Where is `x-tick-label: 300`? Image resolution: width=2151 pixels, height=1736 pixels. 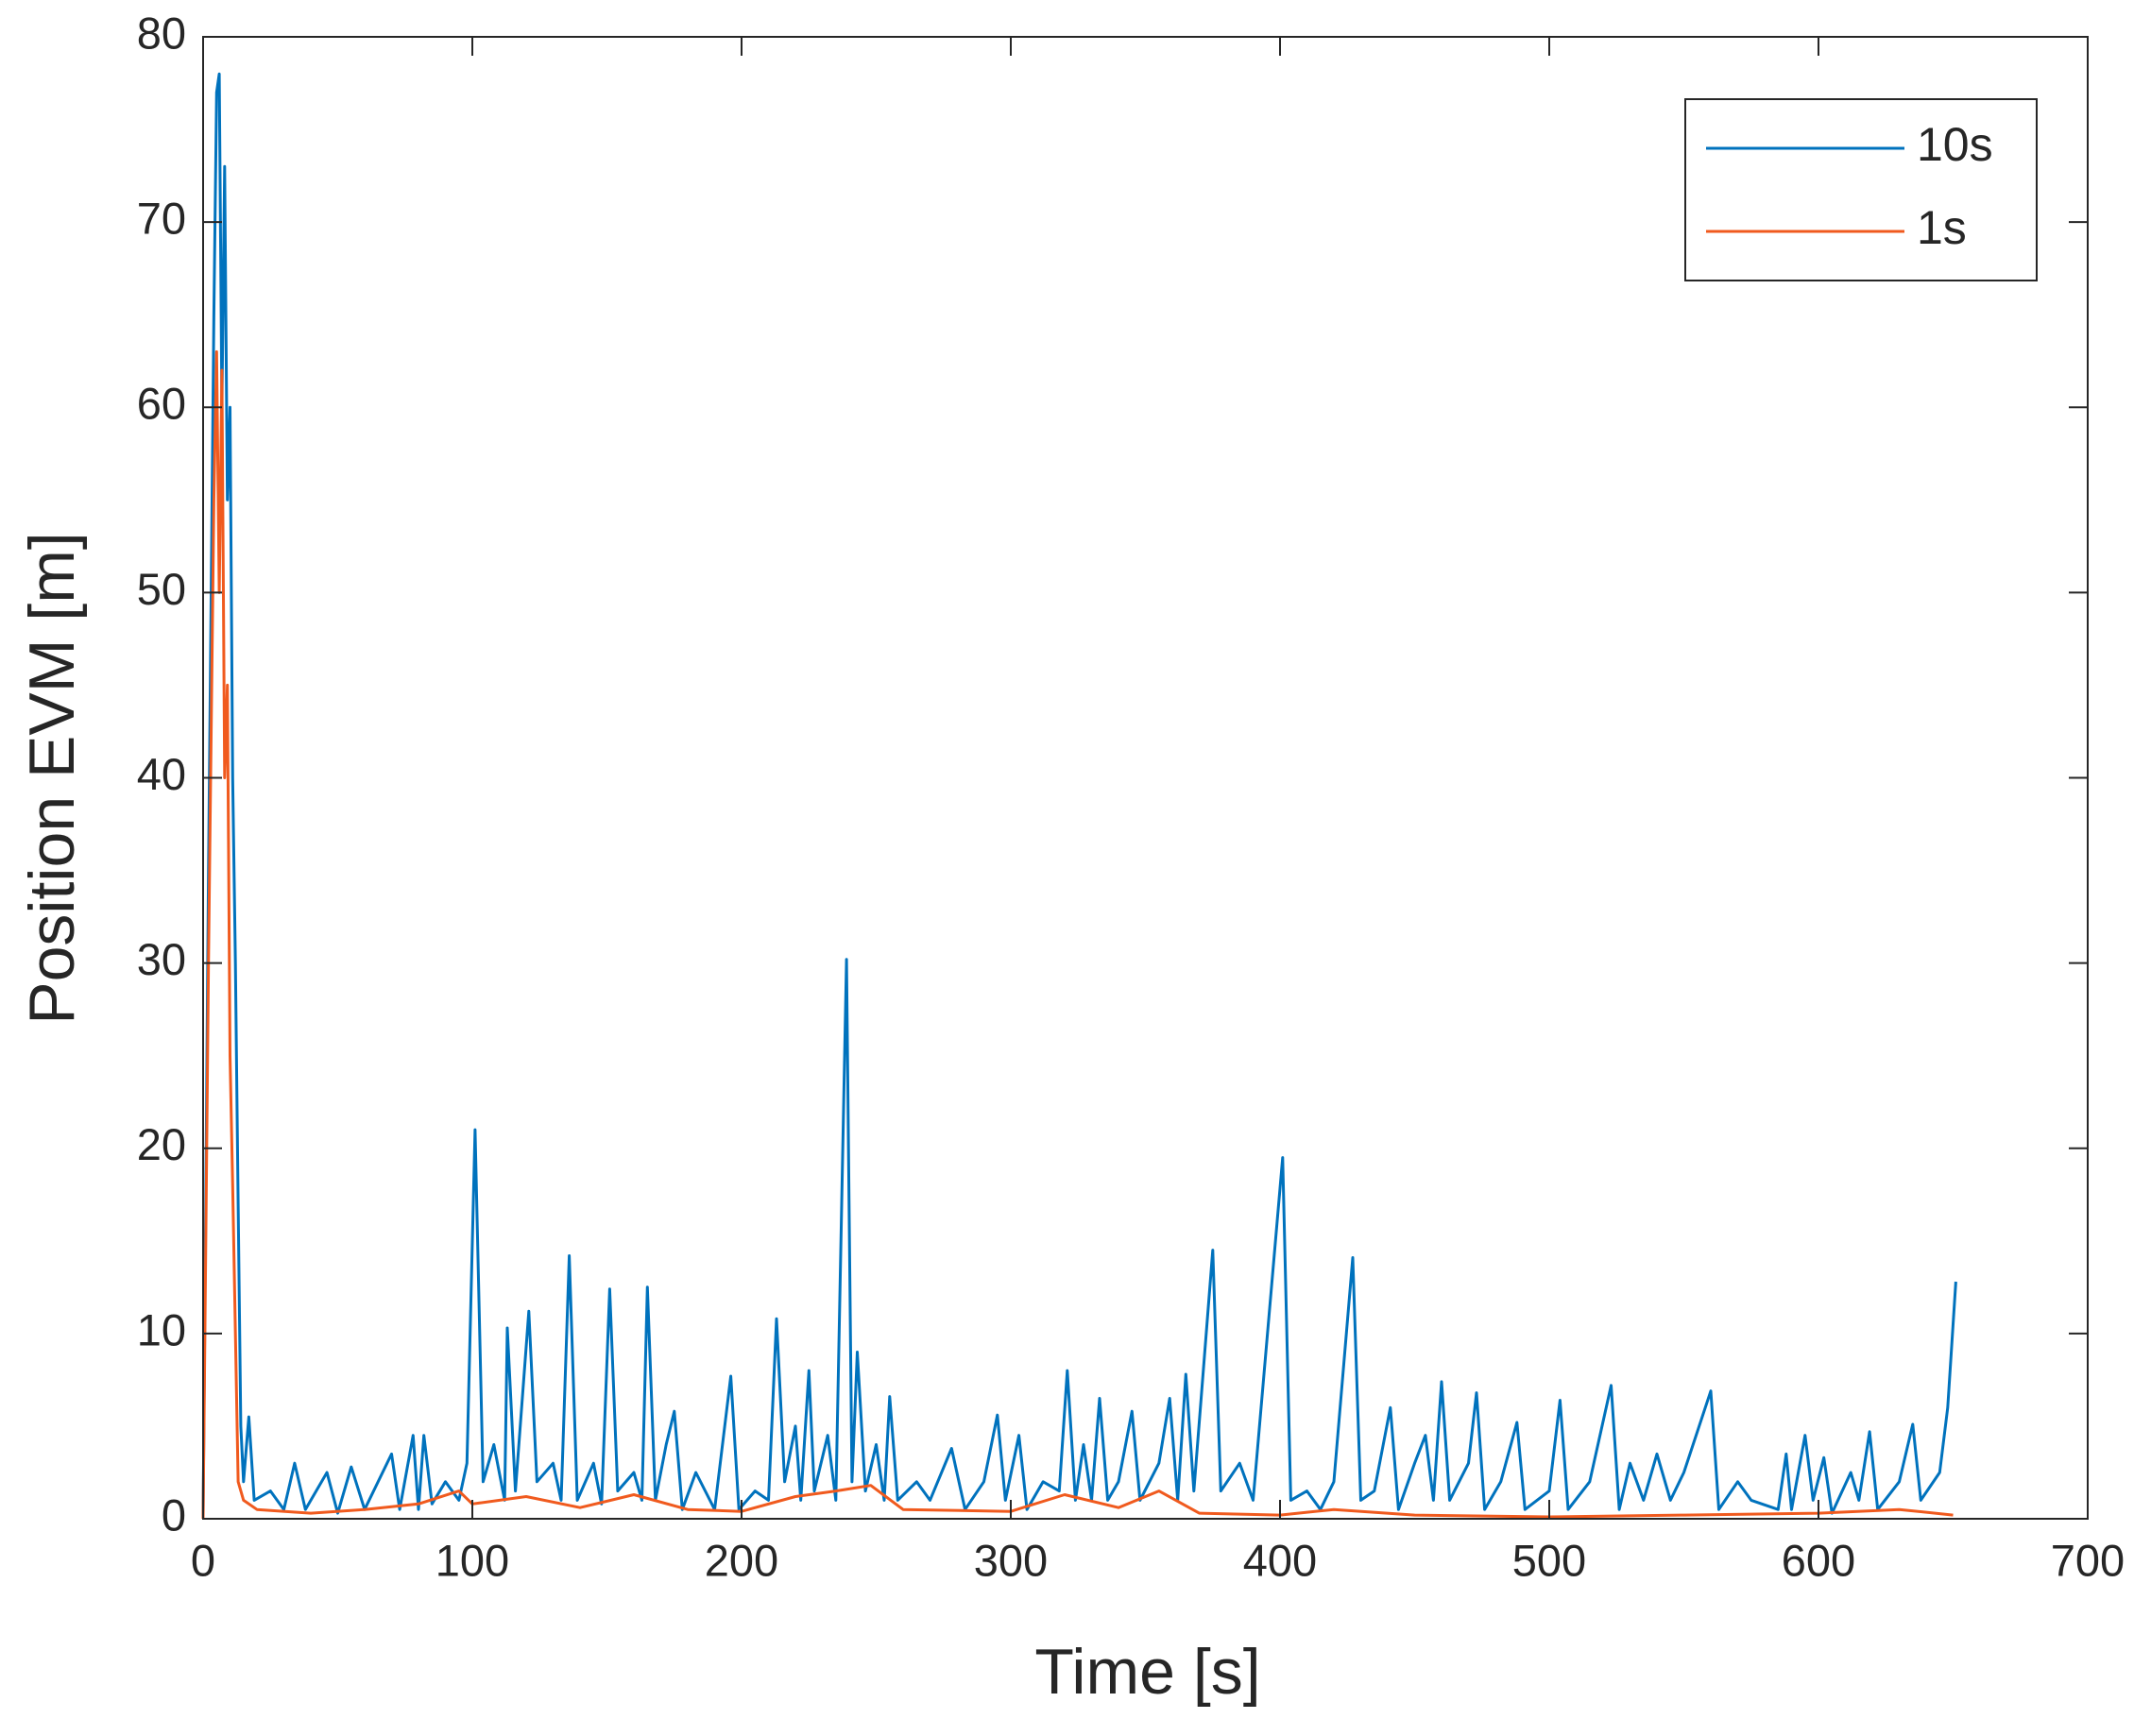
x-tick-label: 300 is located at coordinates (1011, 1560).